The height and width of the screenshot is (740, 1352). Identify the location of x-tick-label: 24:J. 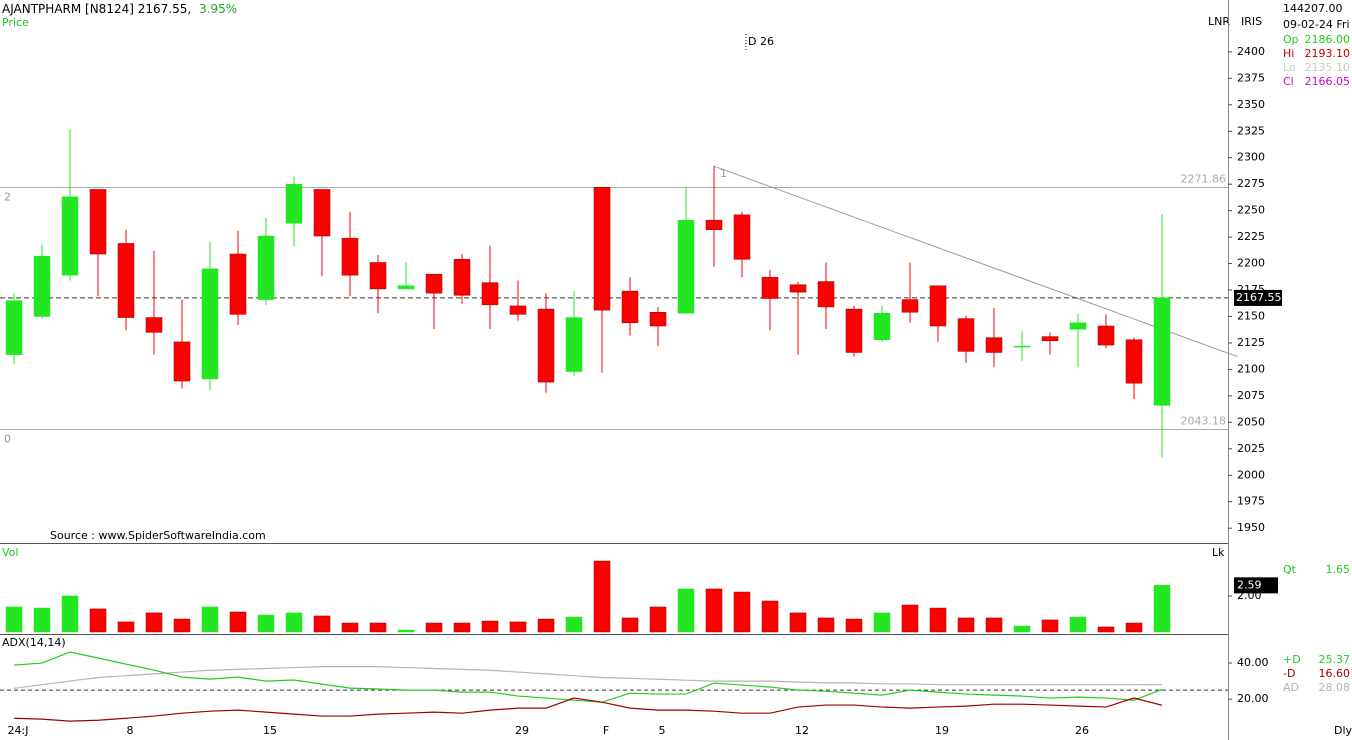
(18, 730).